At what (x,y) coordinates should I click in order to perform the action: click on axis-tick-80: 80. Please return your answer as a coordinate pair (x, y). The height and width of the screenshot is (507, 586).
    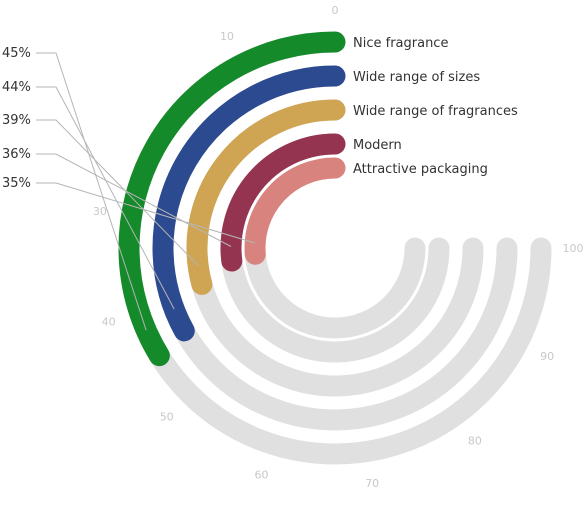
    Looking at the image, I should click on (475, 441).